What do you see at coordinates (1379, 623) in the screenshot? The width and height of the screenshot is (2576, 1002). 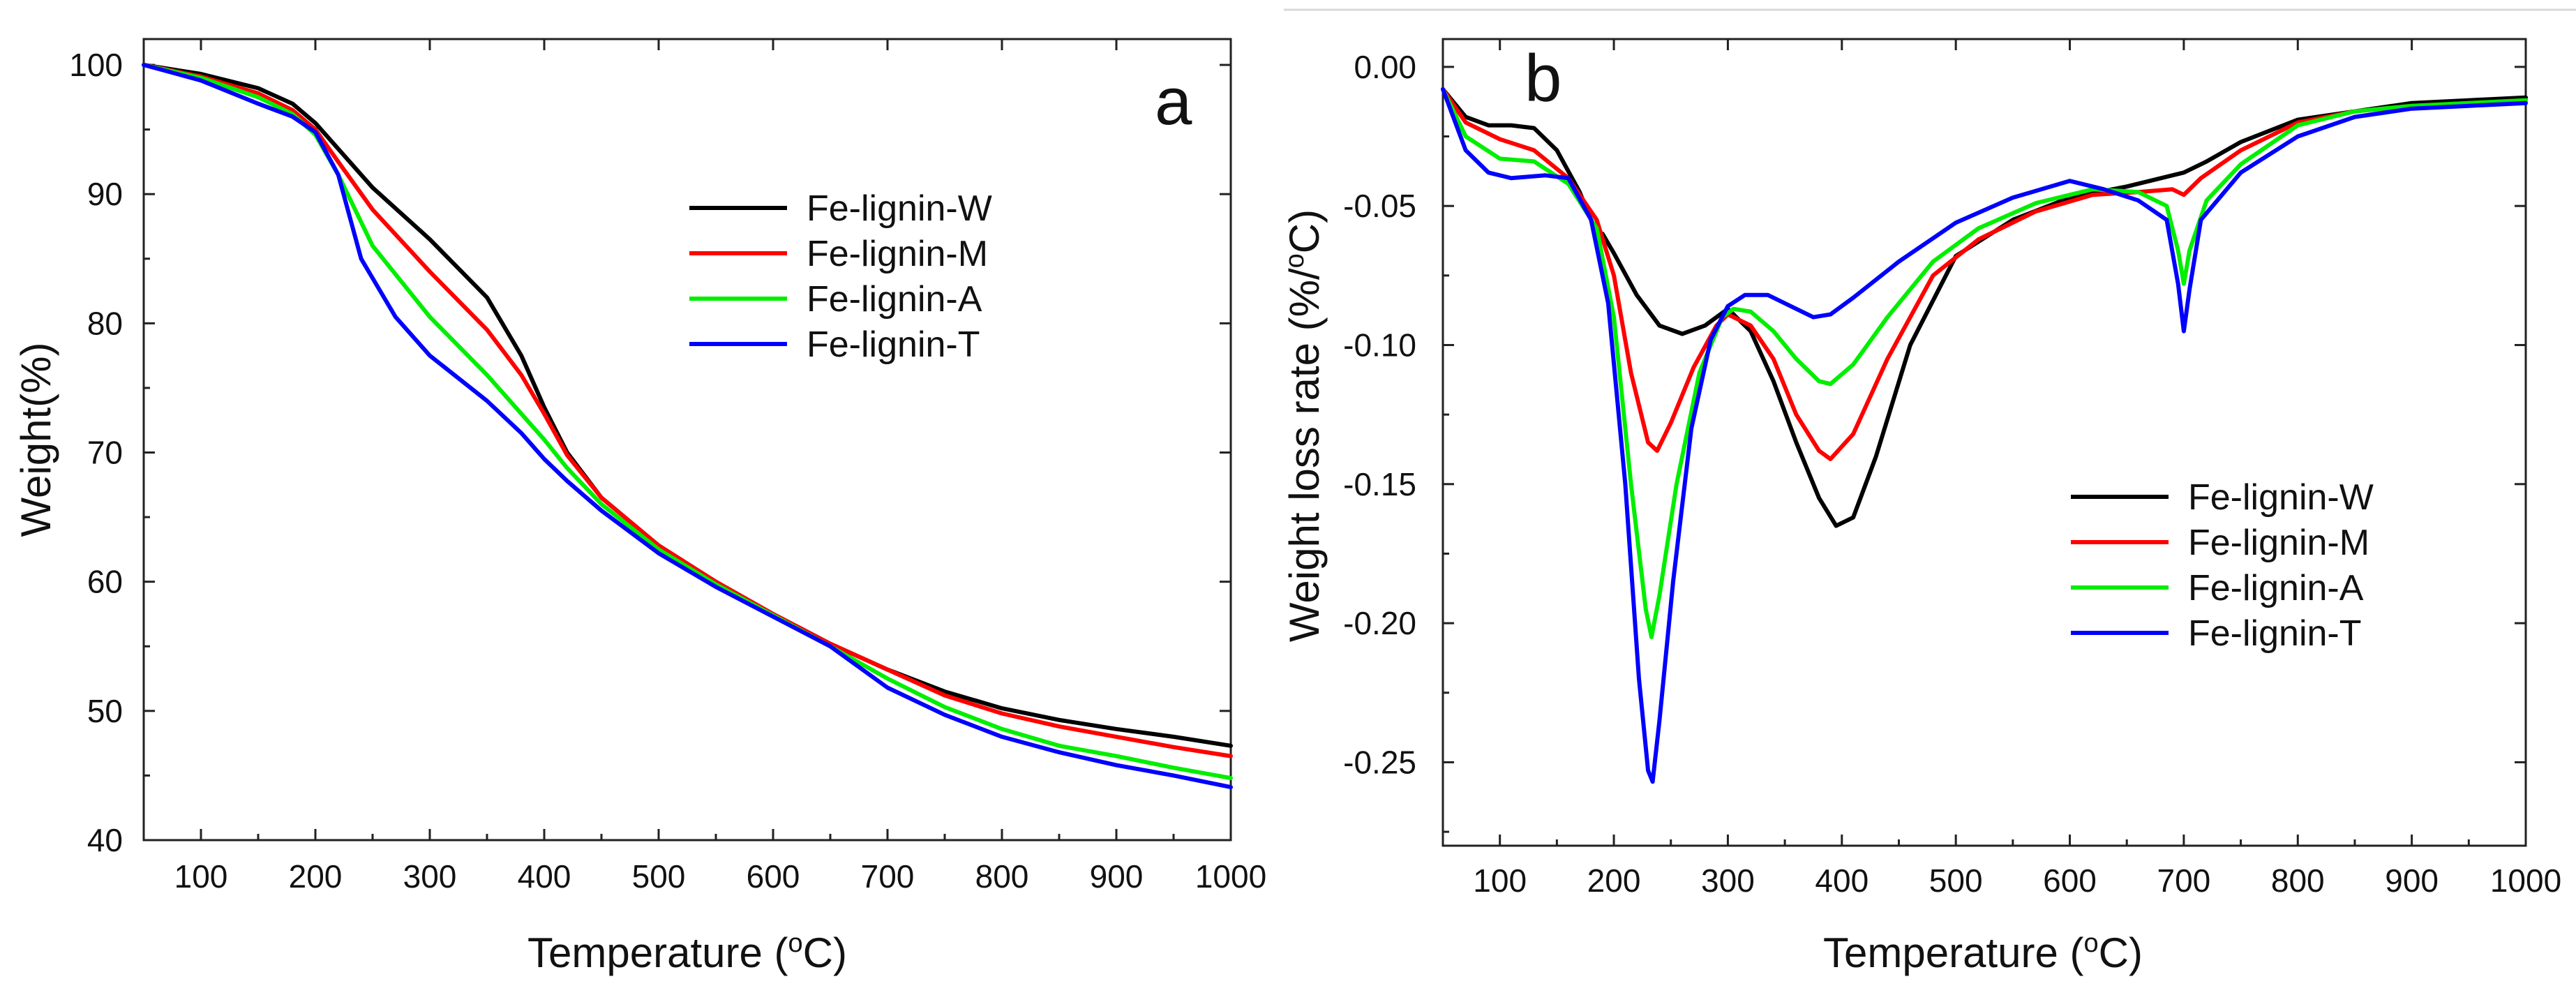 I see `y-tick-label: -0.20` at bounding box center [1379, 623].